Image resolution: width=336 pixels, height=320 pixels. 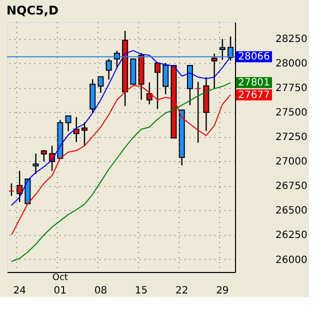 I want to click on x-tick-label: 29, so click(x=222, y=291).